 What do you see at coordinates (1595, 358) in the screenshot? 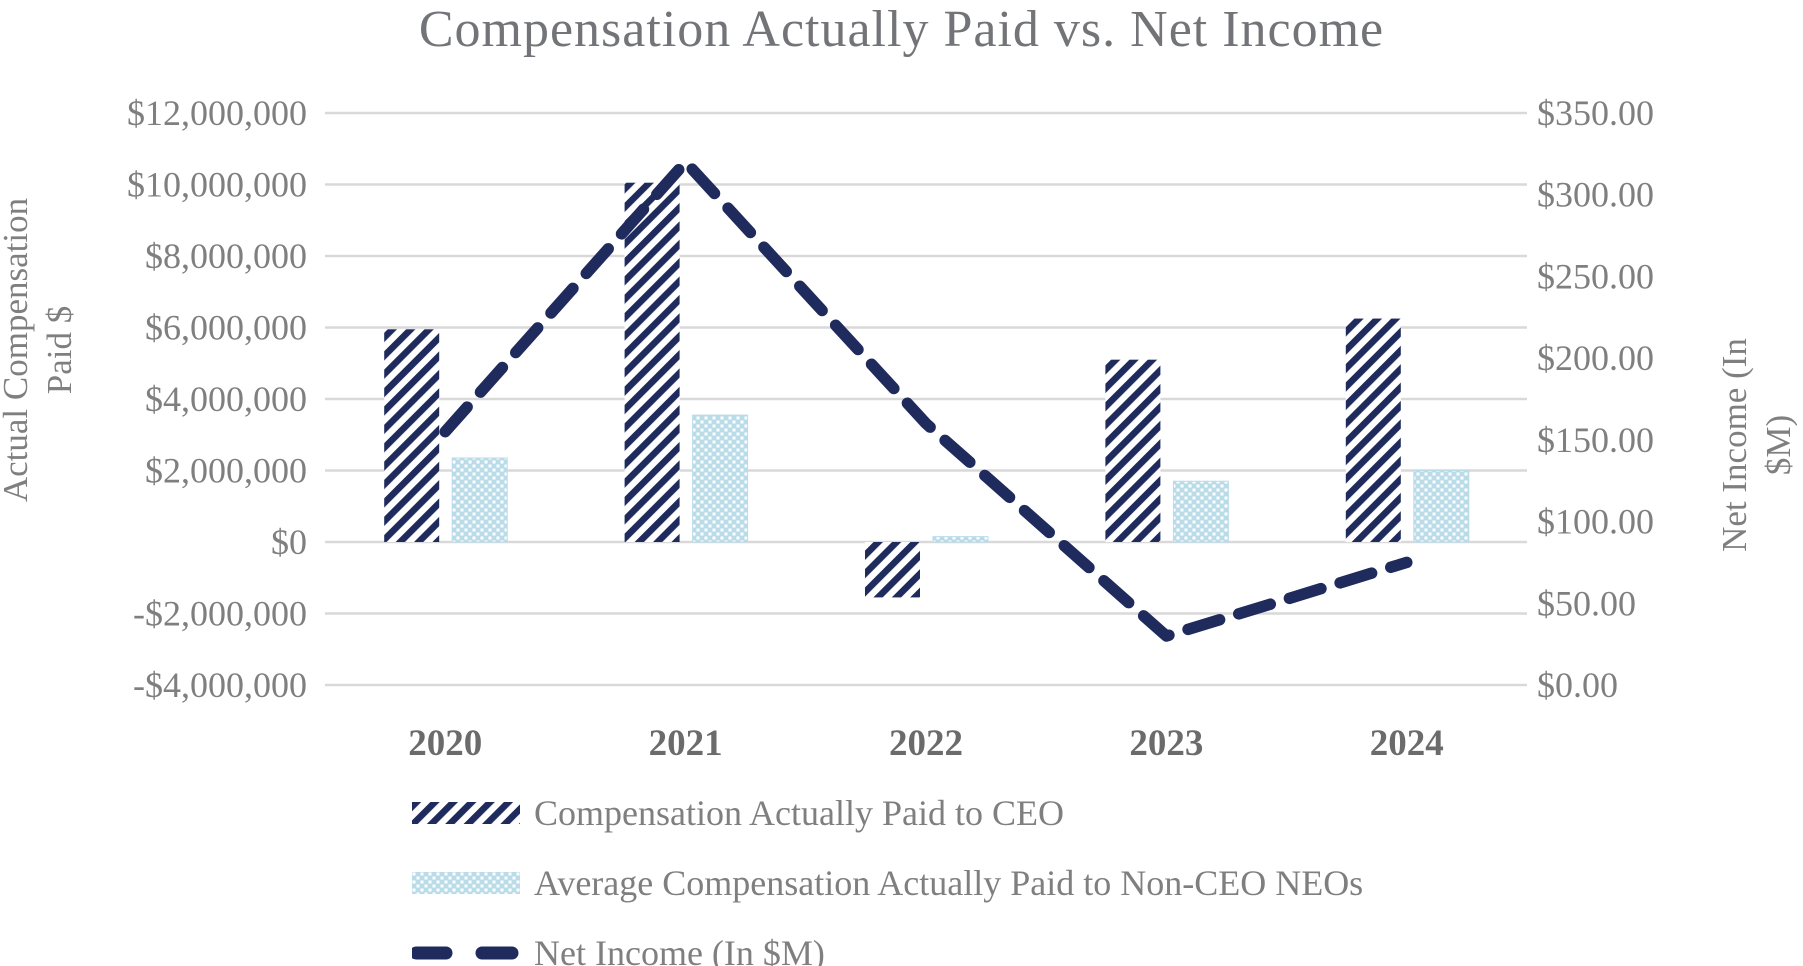
I see `right-axis-tick: $200.00` at bounding box center [1595, 358].